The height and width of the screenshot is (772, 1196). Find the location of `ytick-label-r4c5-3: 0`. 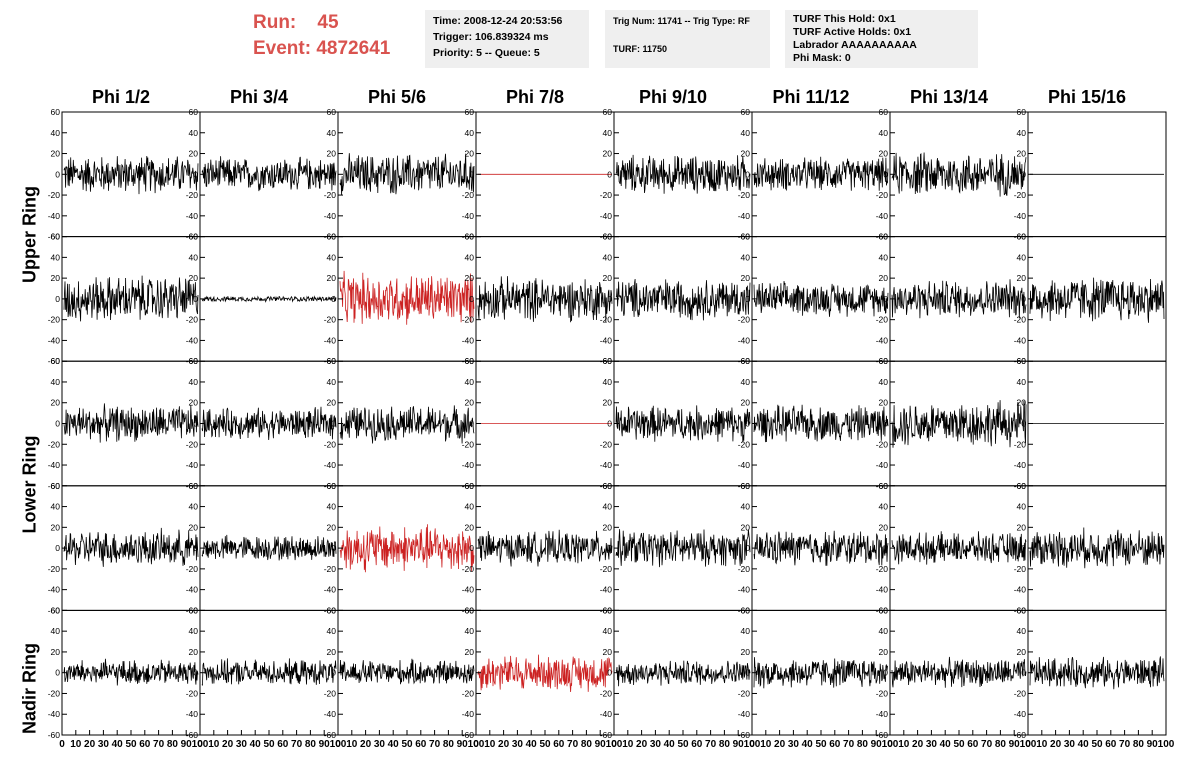

ytick-label-r4c5-3: 0 is located at coordinates (747, 673).